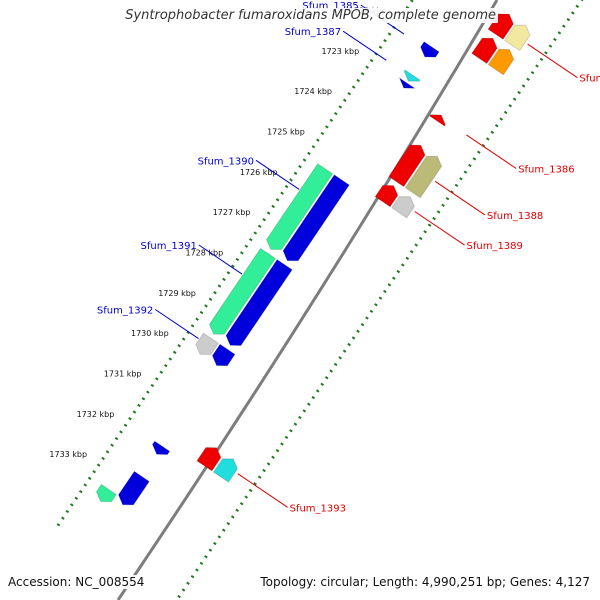 This screenshot has height=600, width=600. Describe the element at coordinates (150, 333) in the screenshot. I see `kbp-tick-label: 1730 kbp` at that location.